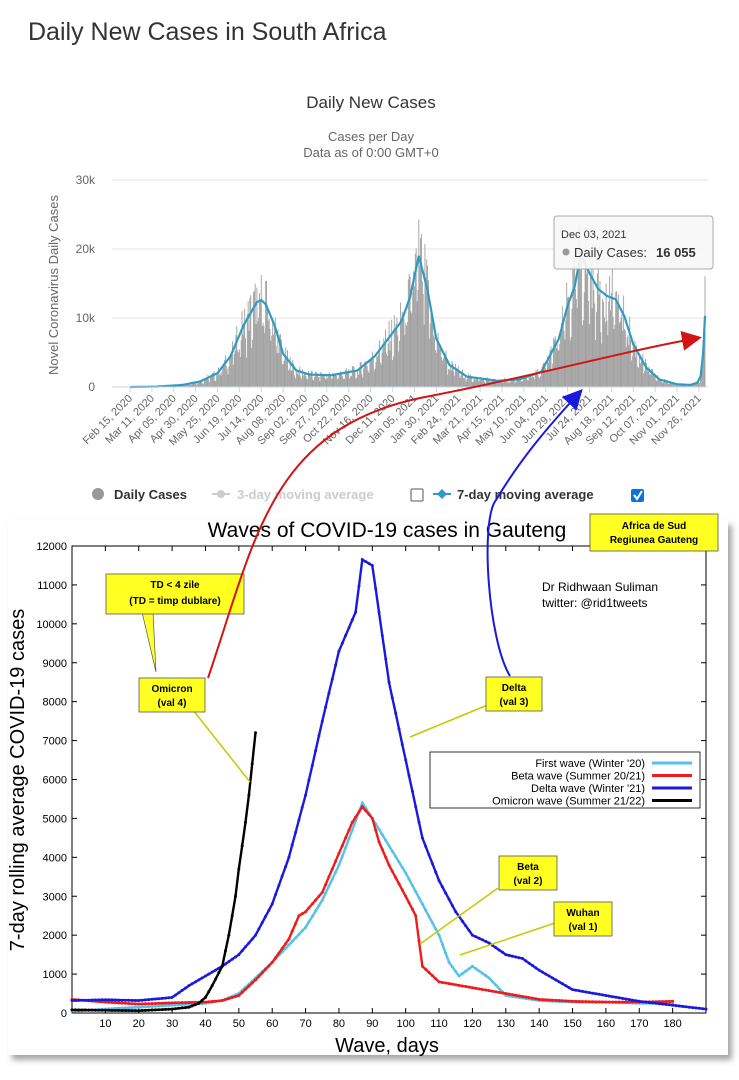 Image resolution: width=739 pixels, height=1080 pixels. I want to click on omicron-callout-line1: Omicron, so click(171, 689).